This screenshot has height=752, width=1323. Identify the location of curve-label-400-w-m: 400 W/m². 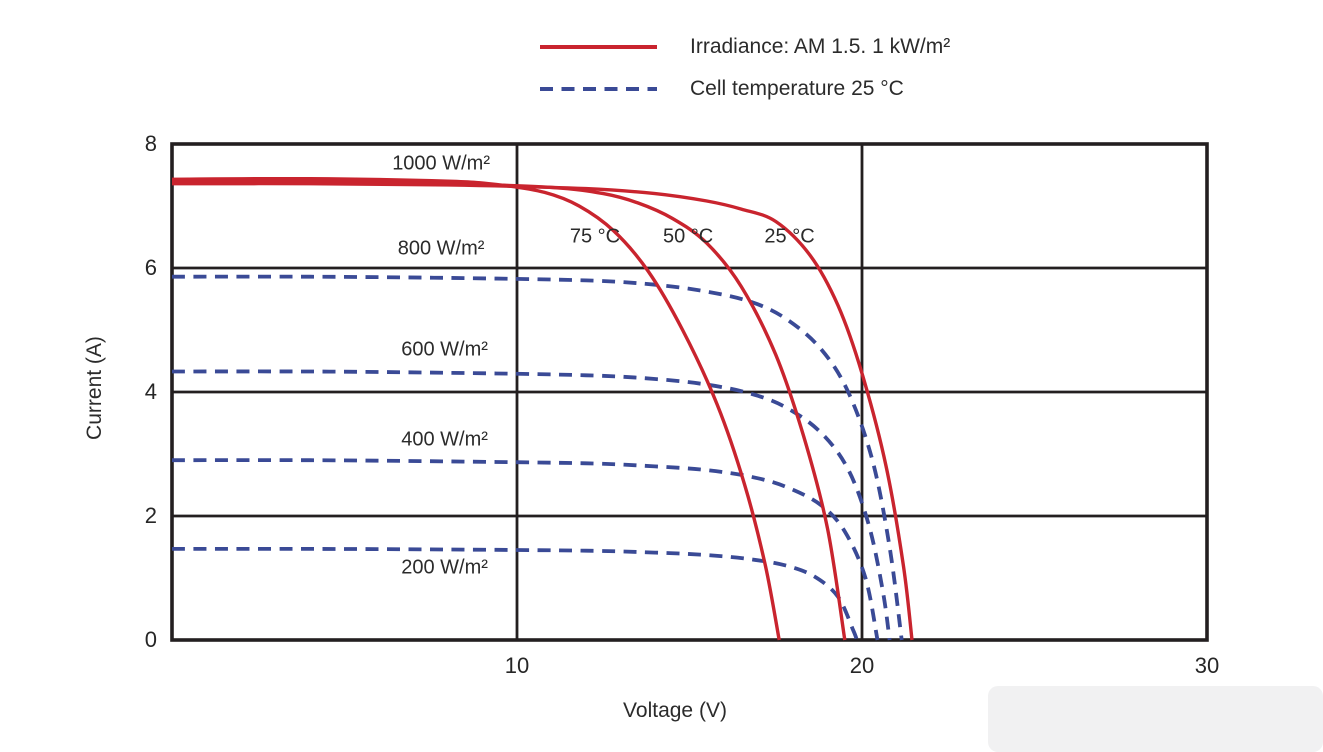
(444, 439).